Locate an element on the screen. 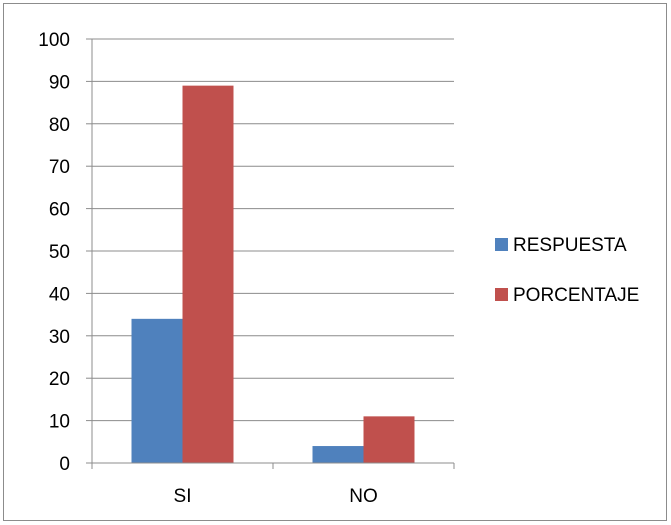 The image size is (671, 525). bar-porcentaje-si is located at coordinates (208, 274).